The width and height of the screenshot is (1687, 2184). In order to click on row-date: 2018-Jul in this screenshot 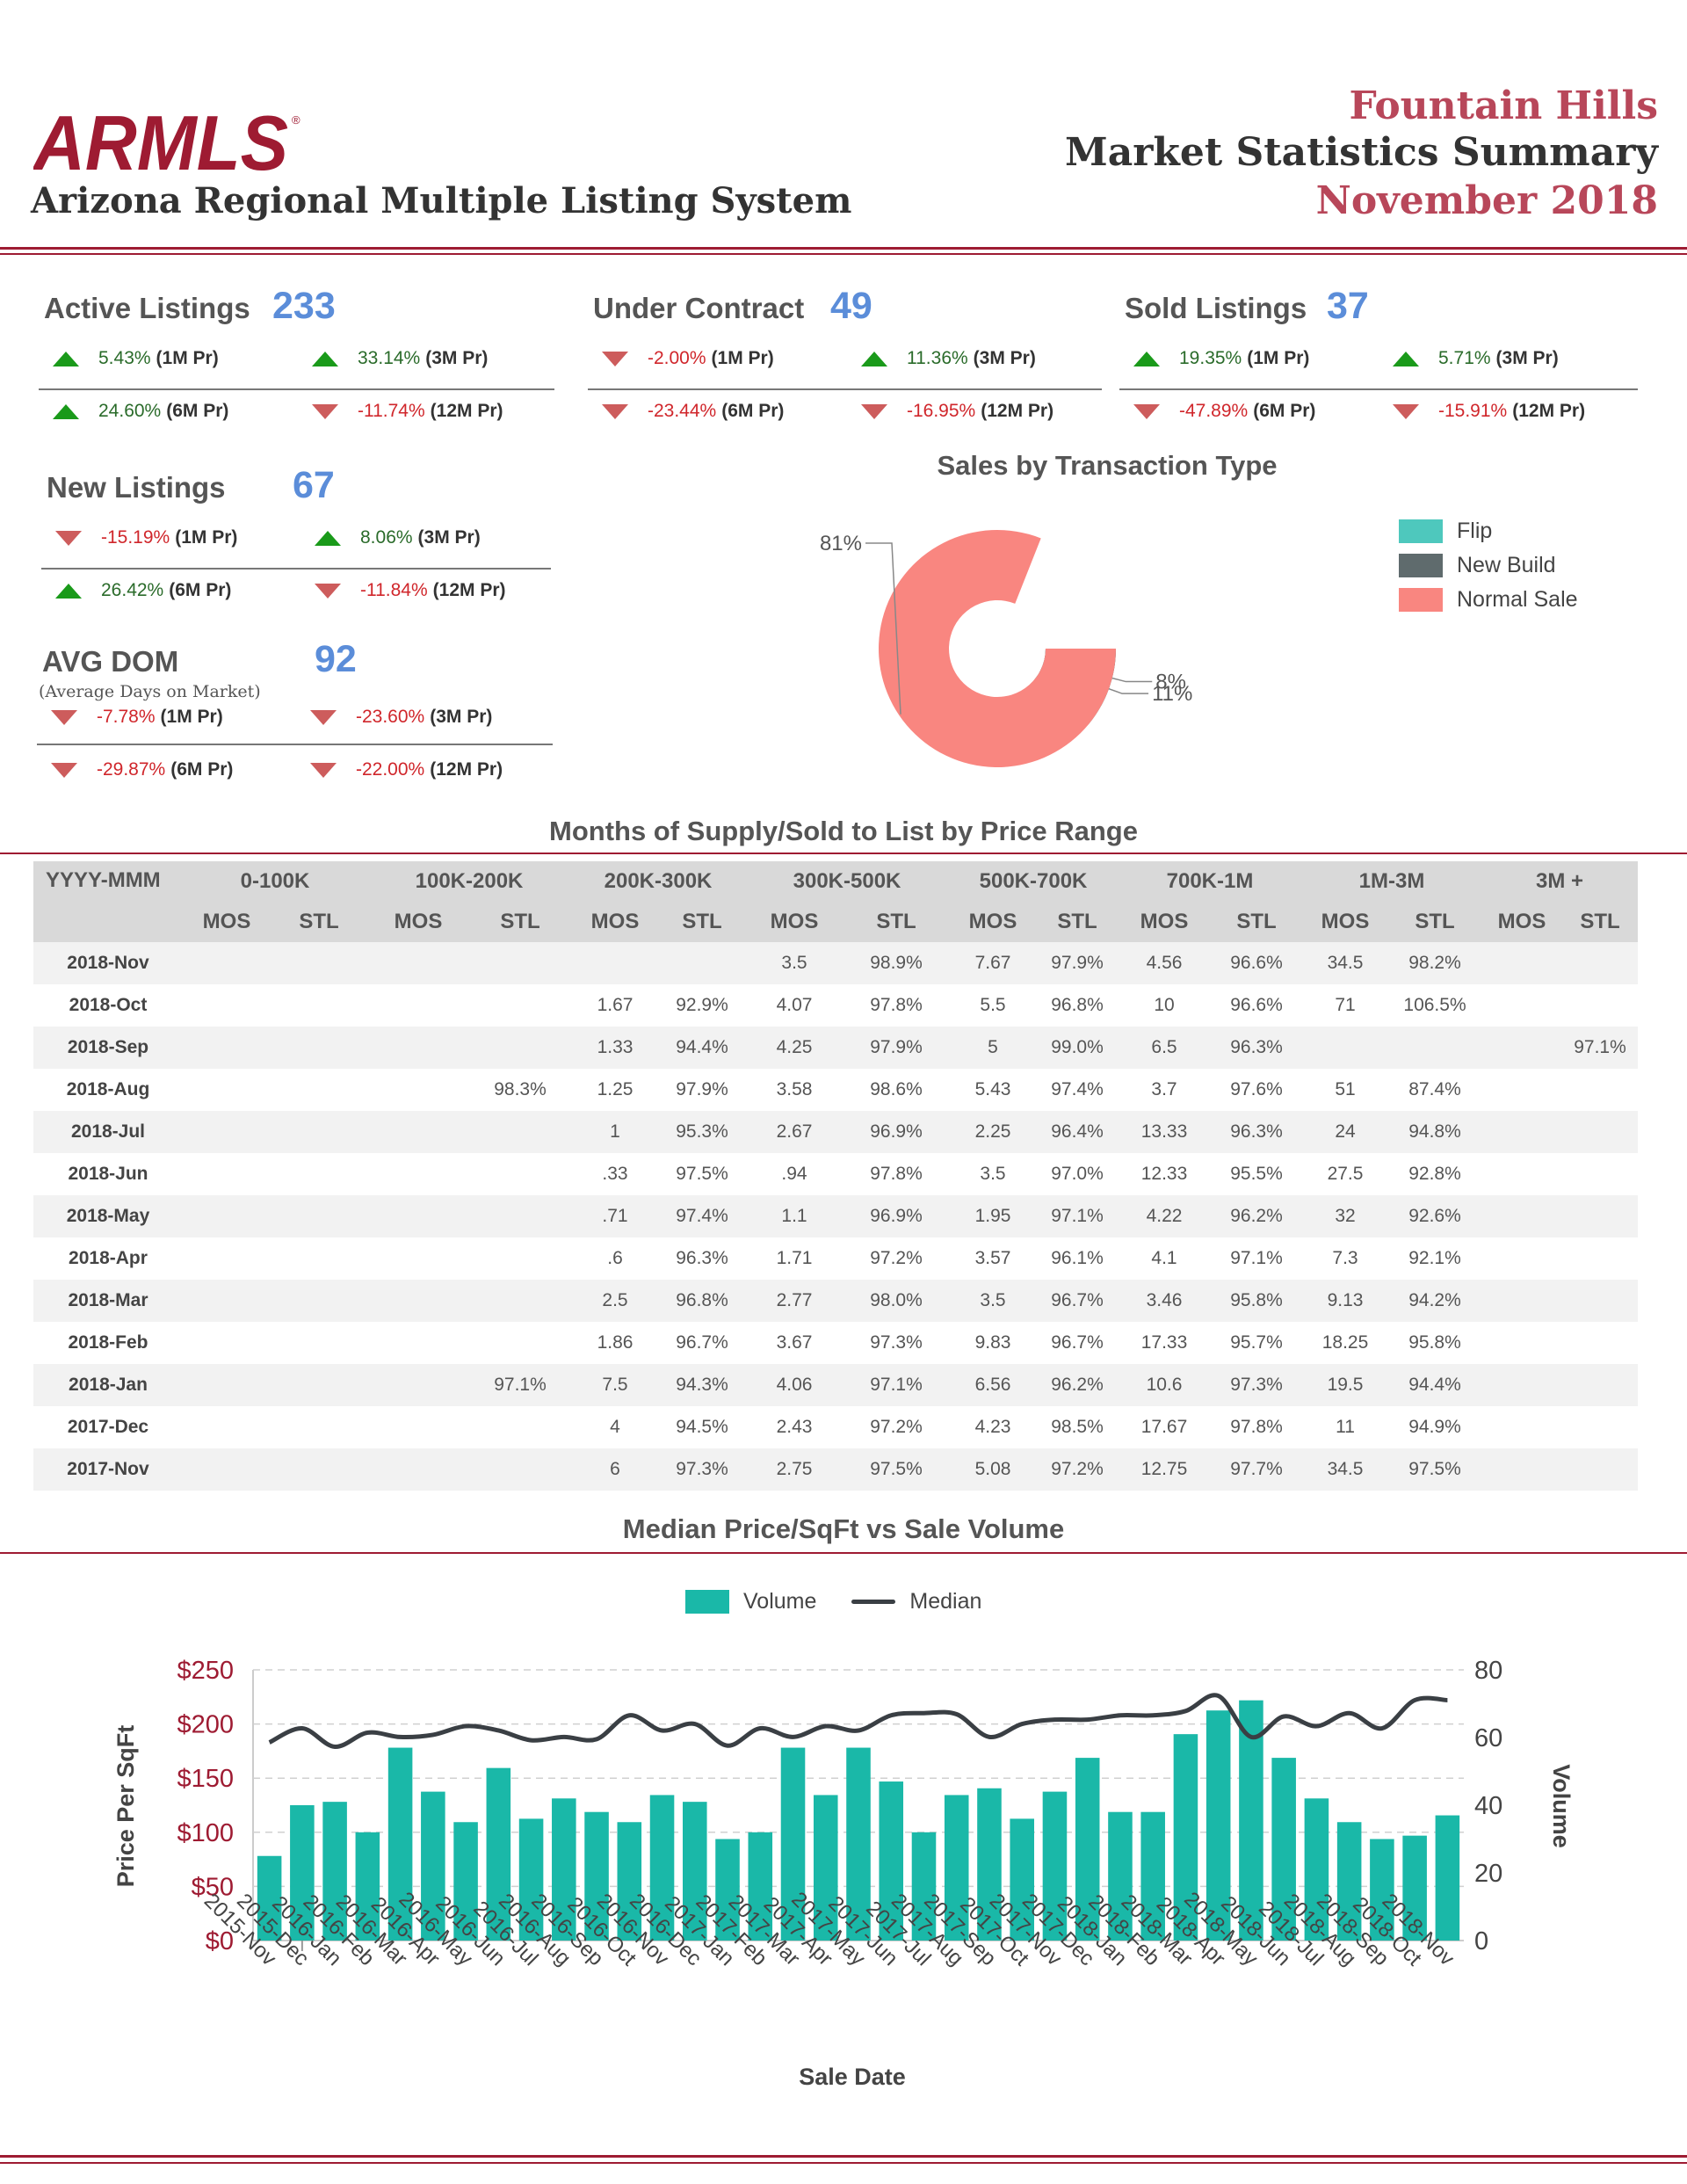, I will do `click(108, 1132)`.